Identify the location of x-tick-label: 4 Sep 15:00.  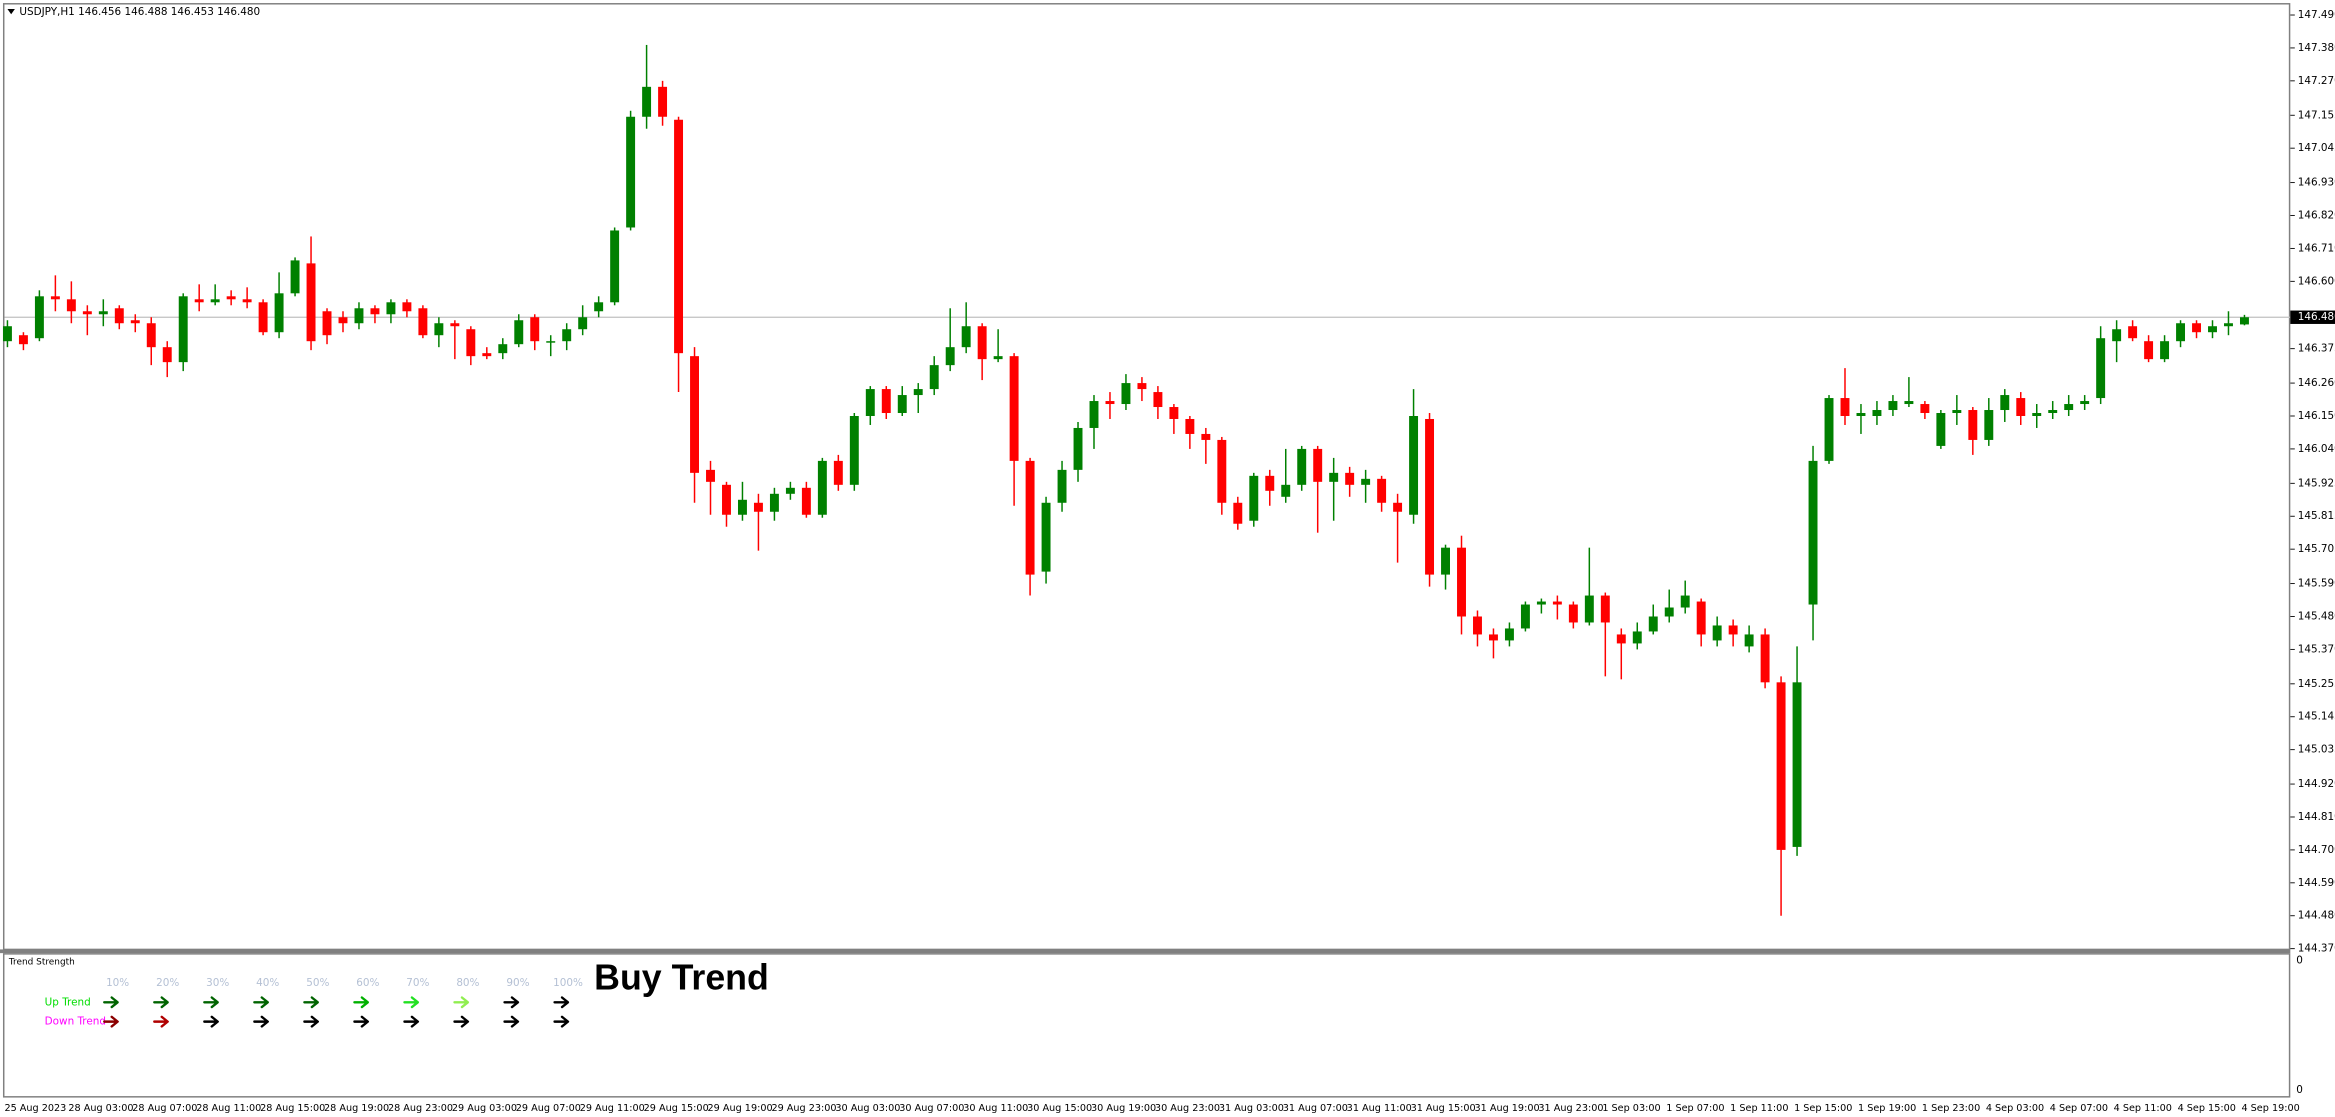
(2207, 1108).